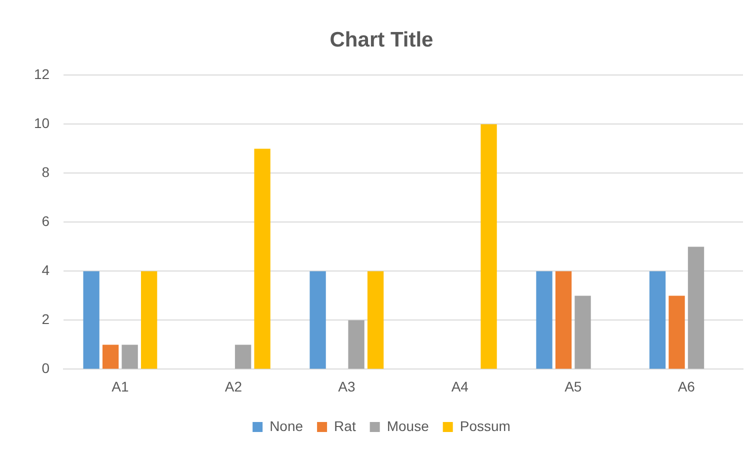 This screenshot has width=751, height=452. I want to click on x-tick-label: A6, so click(687, 386).